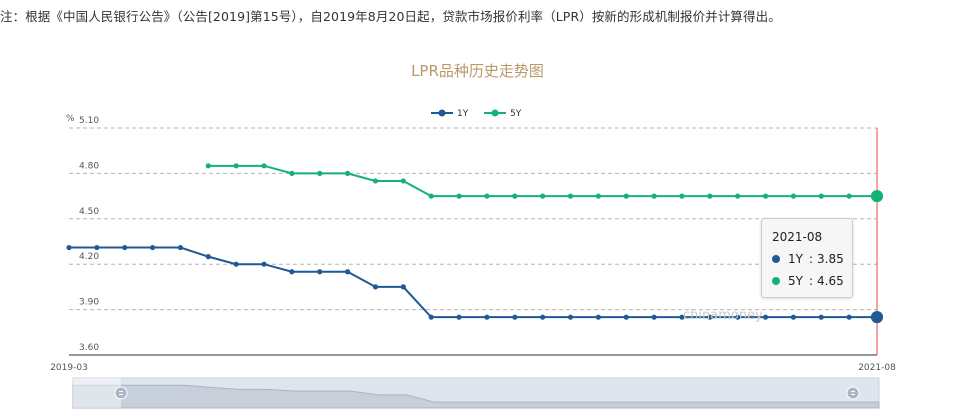  Describe the element at coordinates (89, 348) in the screenshot. I see `y-tick-label: 3.60` at that location.